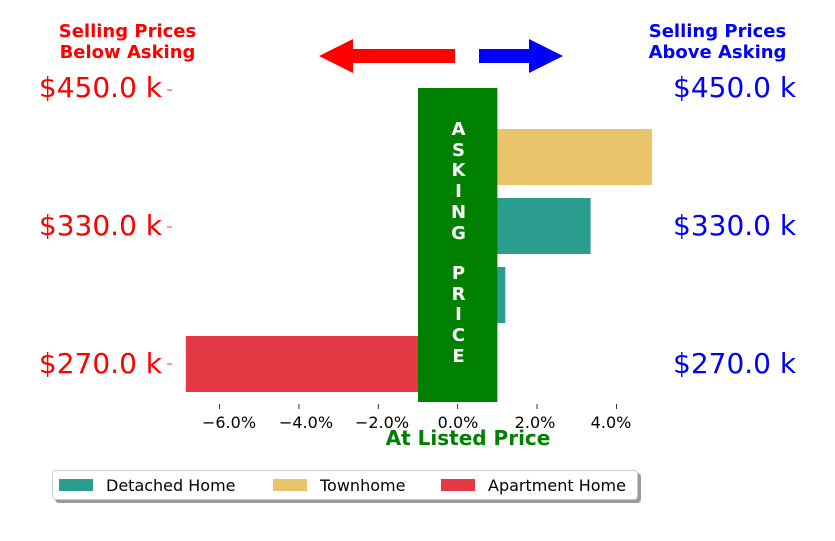 This screenshot has width=835, height=541. Describe the element at coordinates (458, 485) in the screenshot. I see `legend-swatch-apartment` at that location.